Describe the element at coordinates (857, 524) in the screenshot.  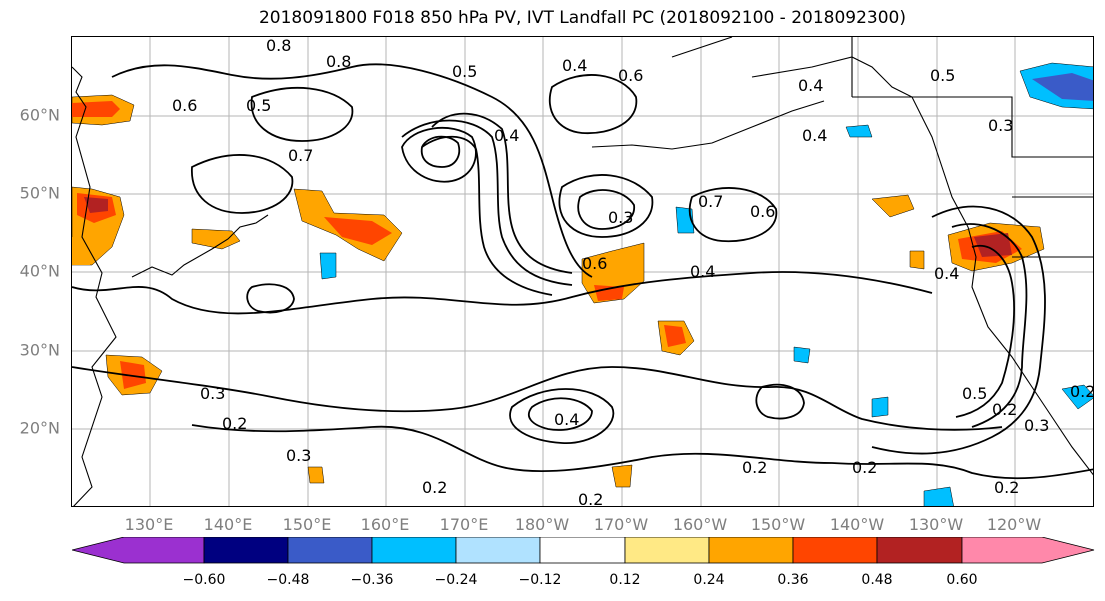
I see `lon-label-140w: 140°W` at that location.